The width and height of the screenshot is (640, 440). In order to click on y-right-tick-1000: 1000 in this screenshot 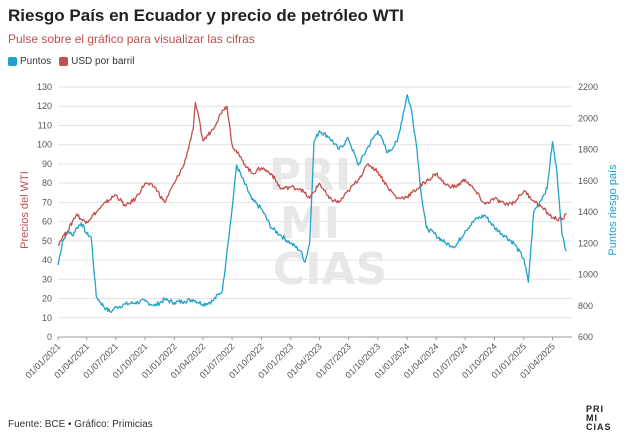, I will do `click(588, 275)`.